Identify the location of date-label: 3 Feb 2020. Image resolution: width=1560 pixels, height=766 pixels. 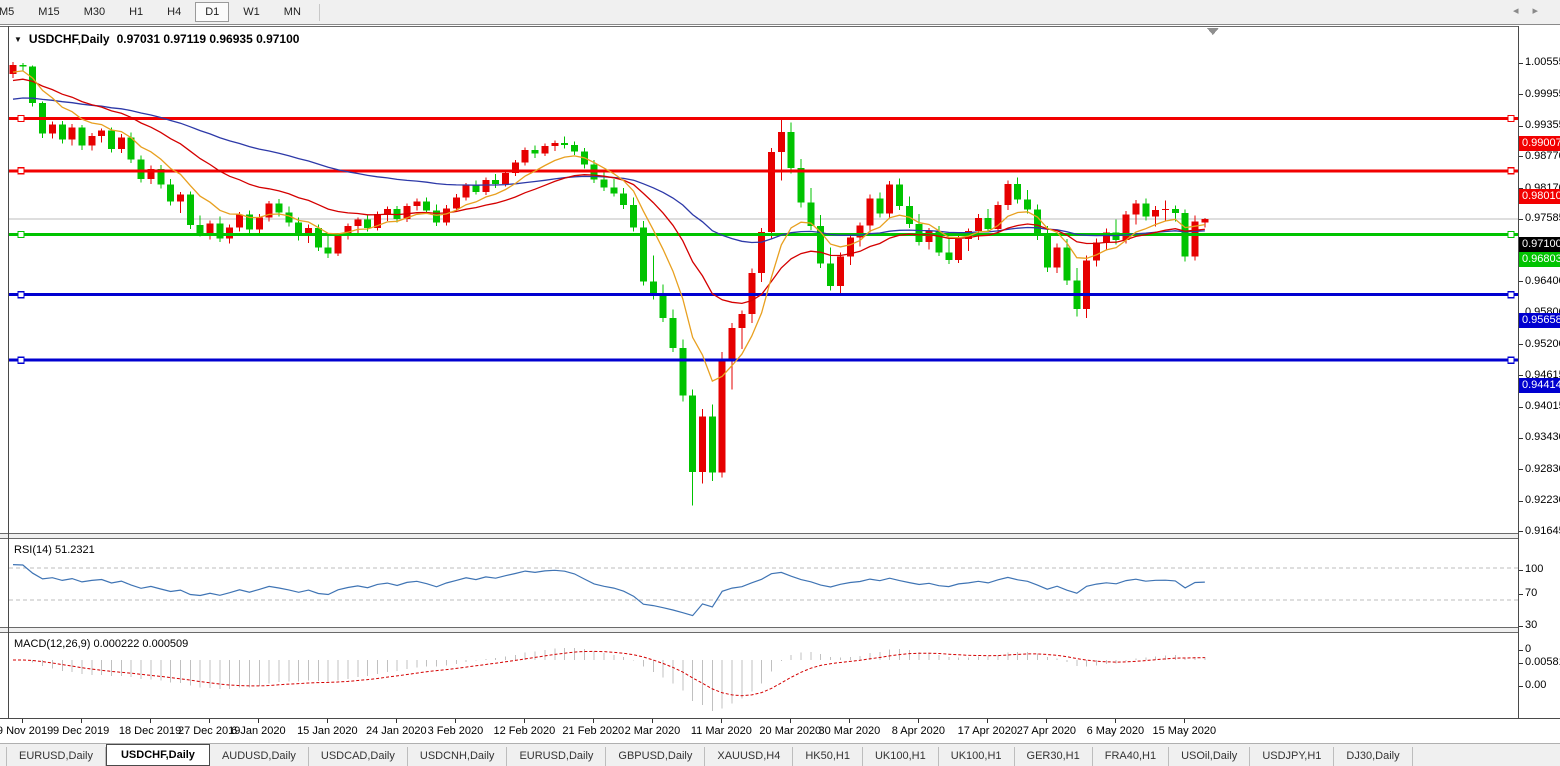
(455, 731).